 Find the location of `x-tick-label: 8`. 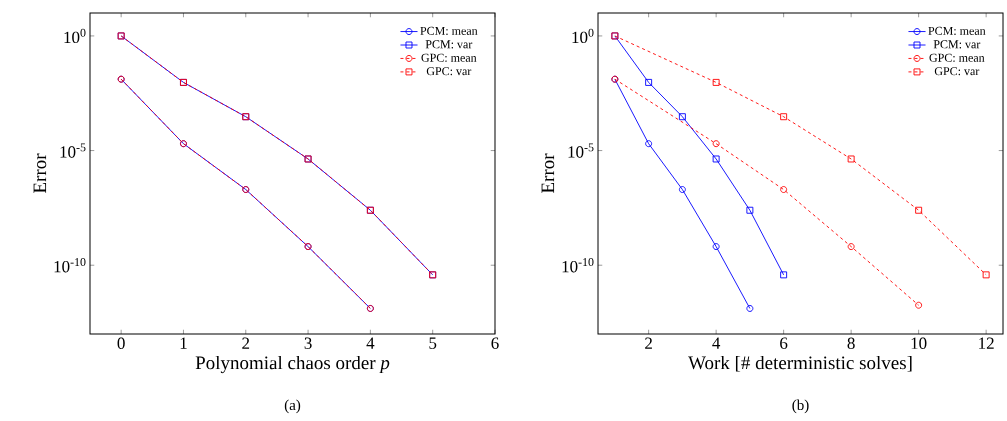

x-tick-label: 8 is located at coordinates (851, 343).